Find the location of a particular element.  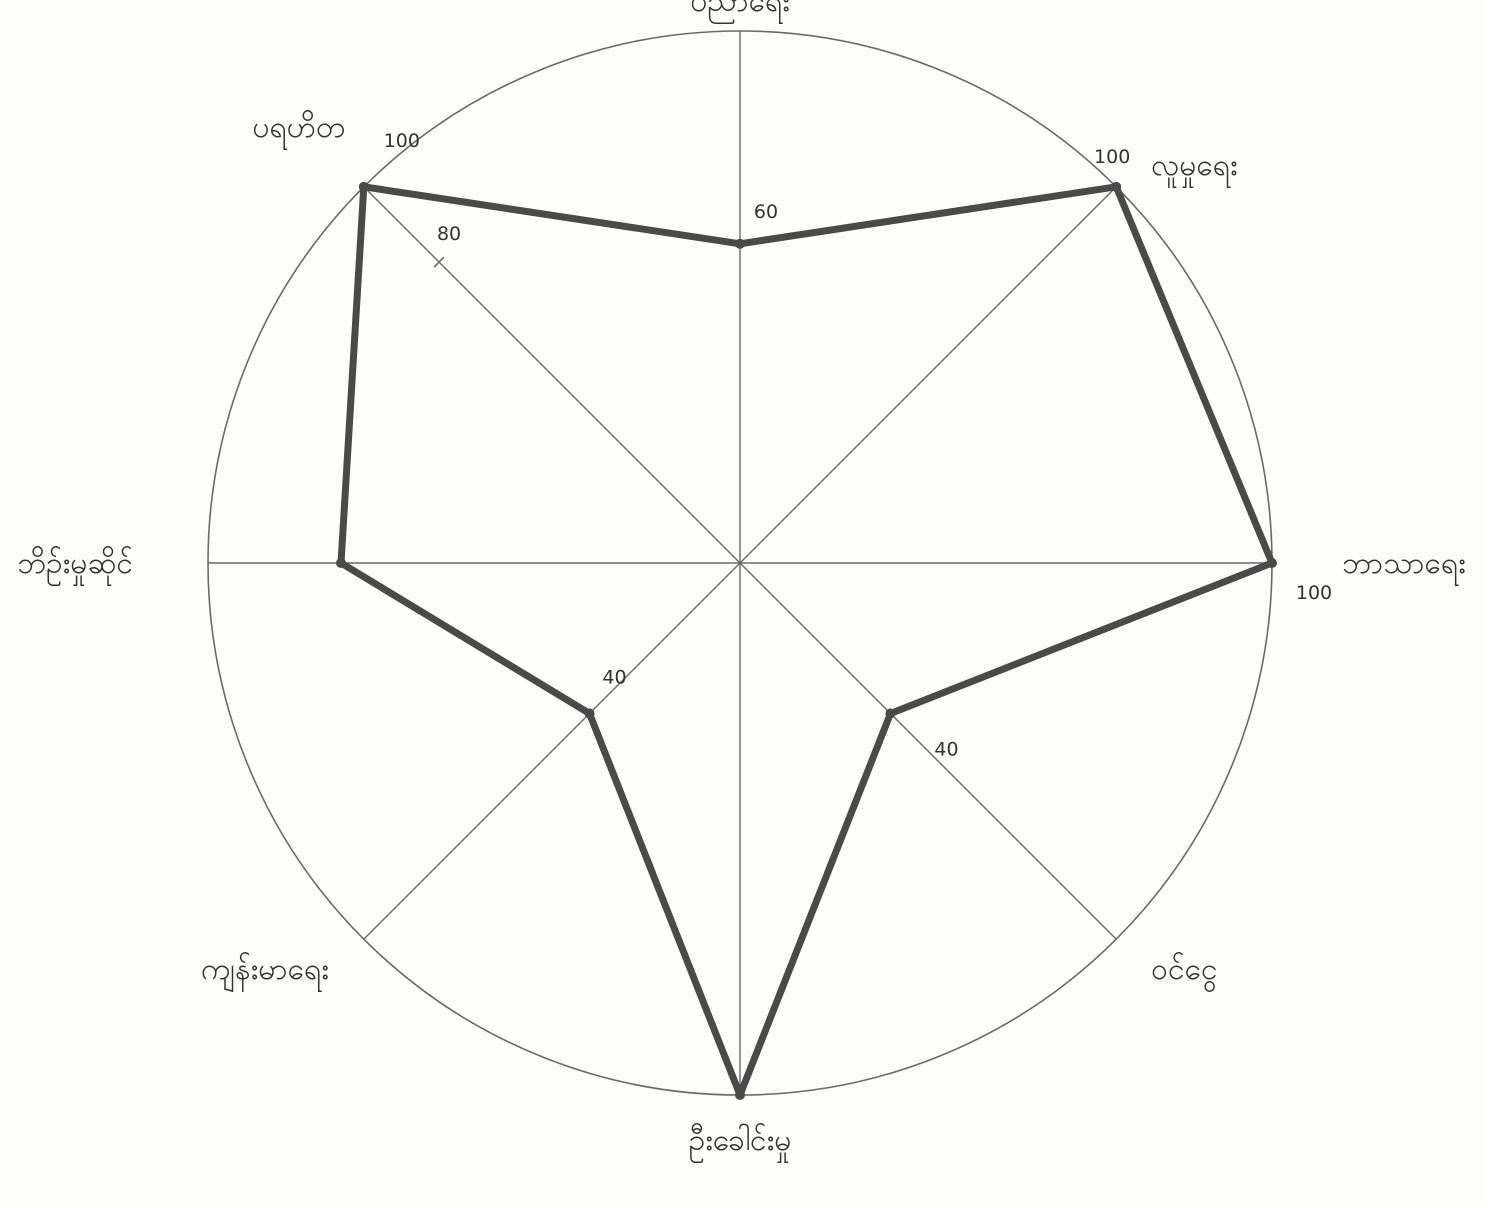

category-label: ပညာရေး is located at coordinates (740, 12).